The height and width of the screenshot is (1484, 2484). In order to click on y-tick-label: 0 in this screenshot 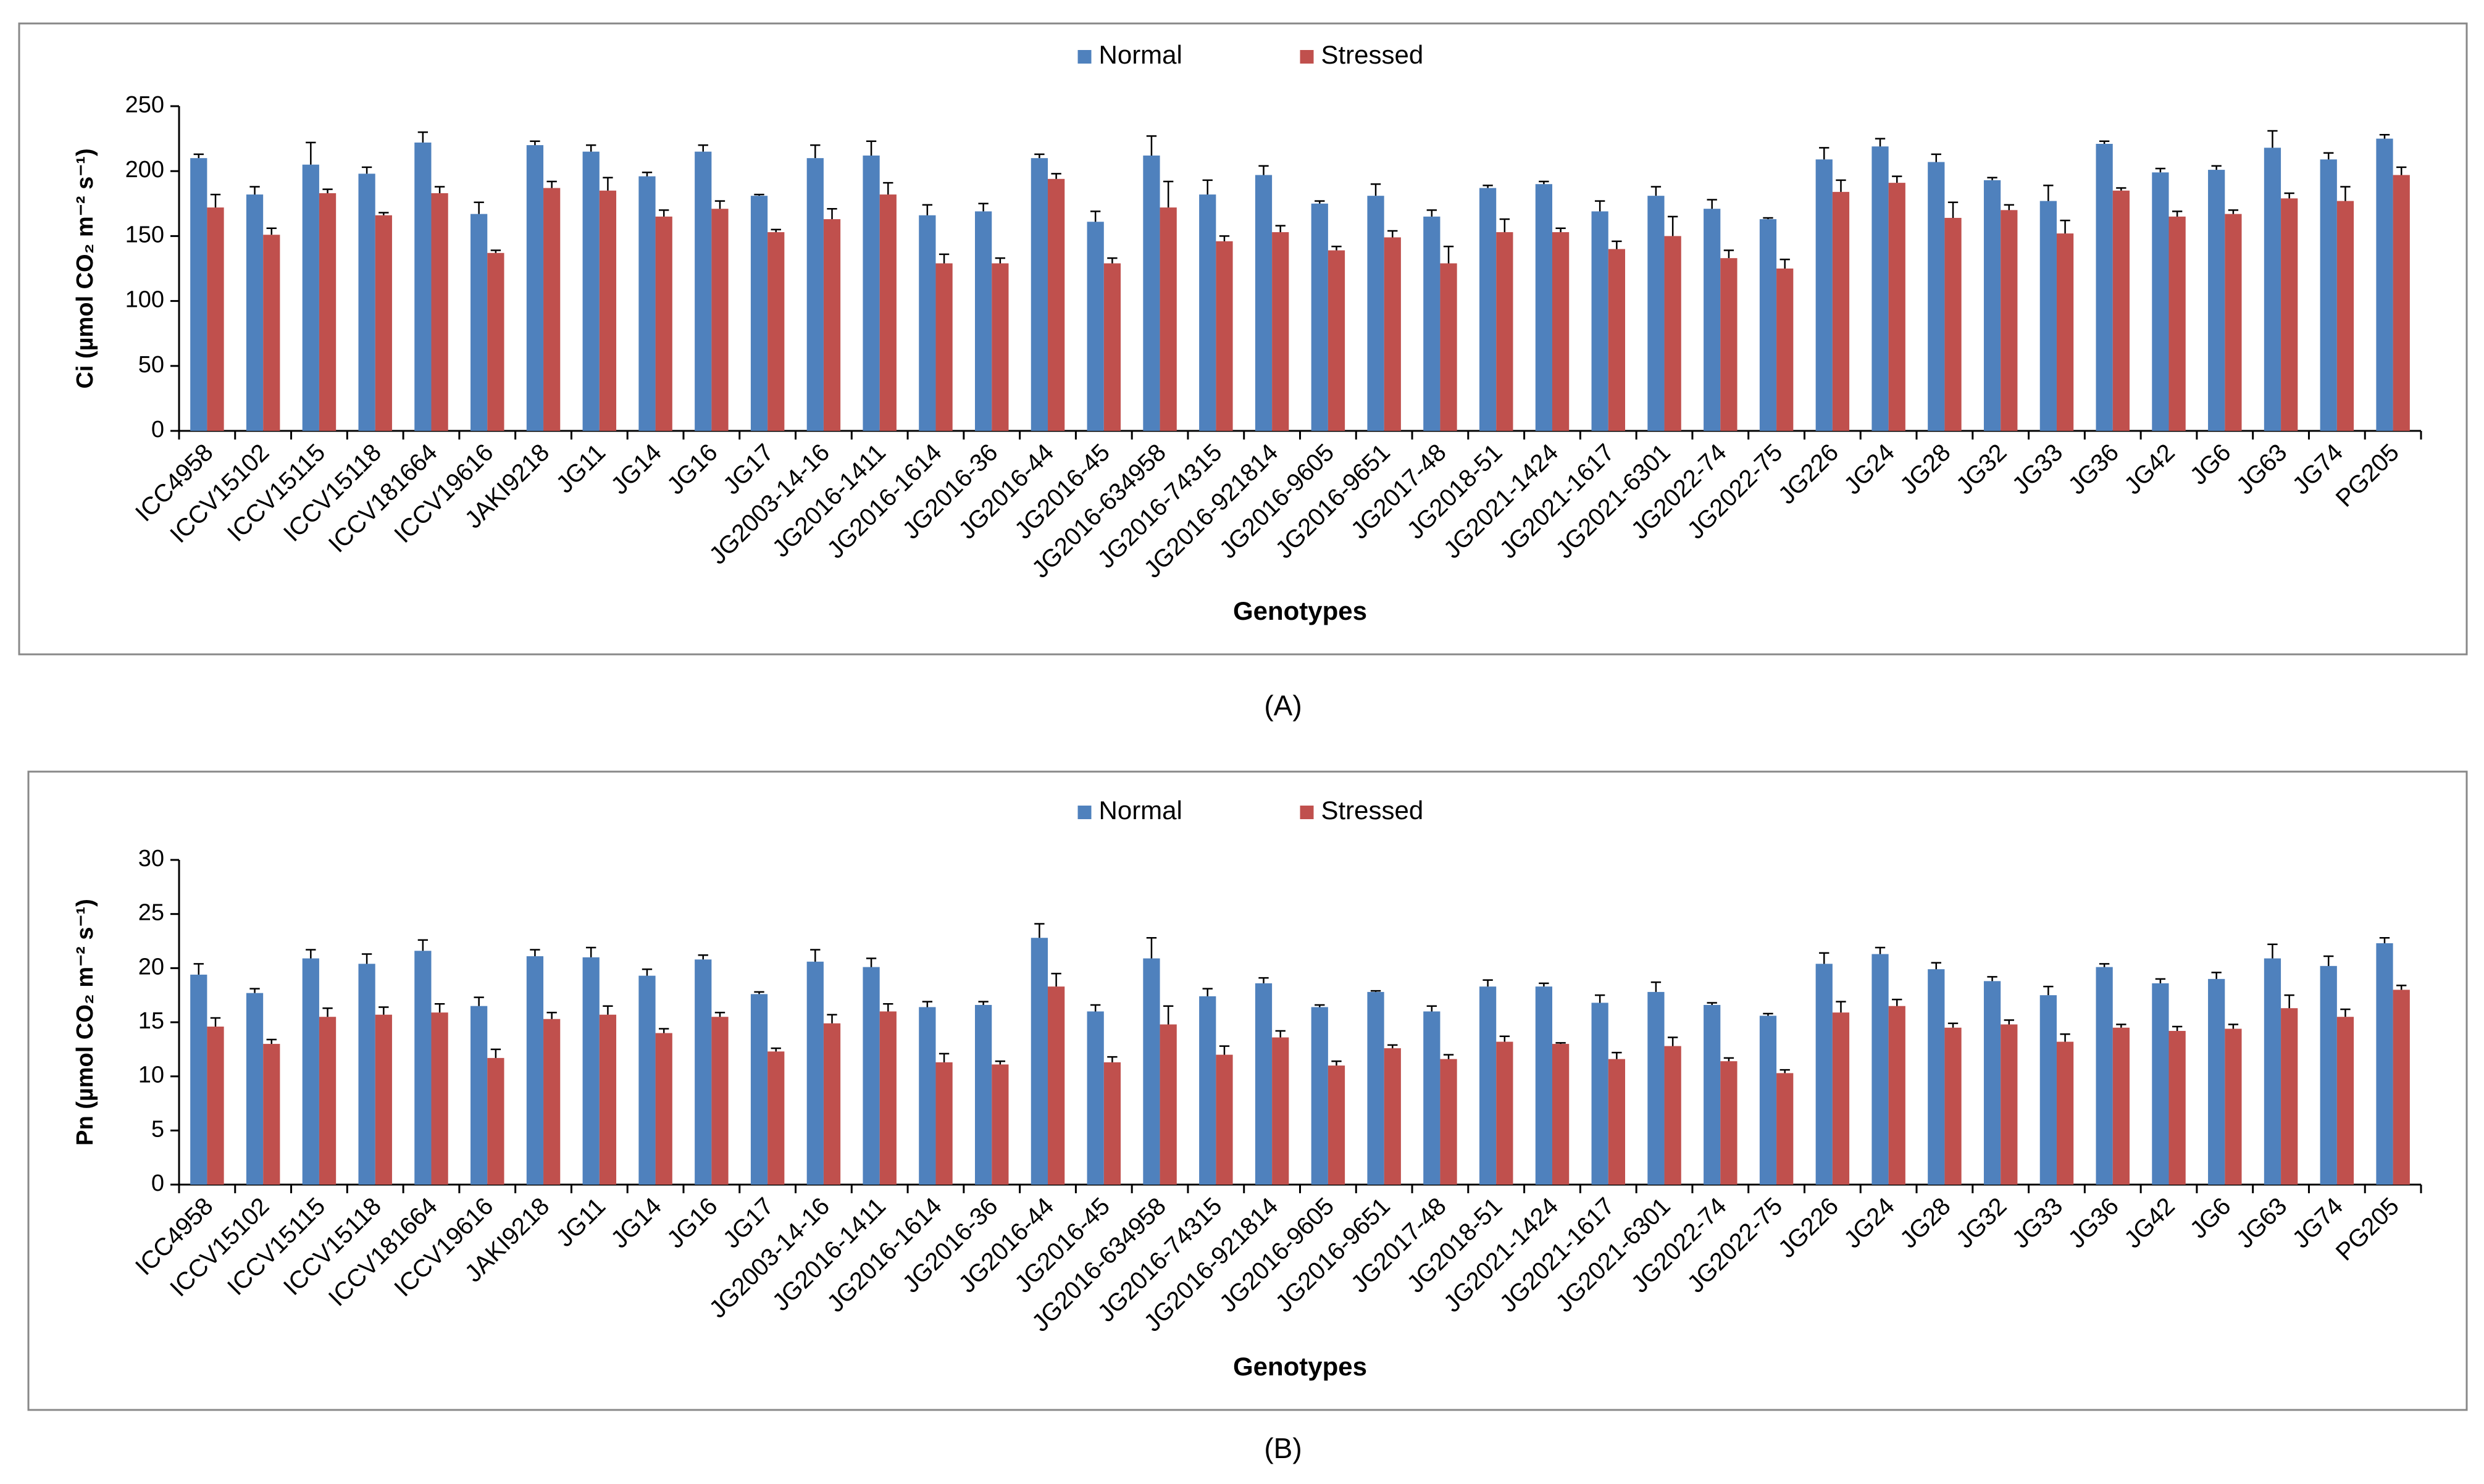, I will do `click(157, 430)`.